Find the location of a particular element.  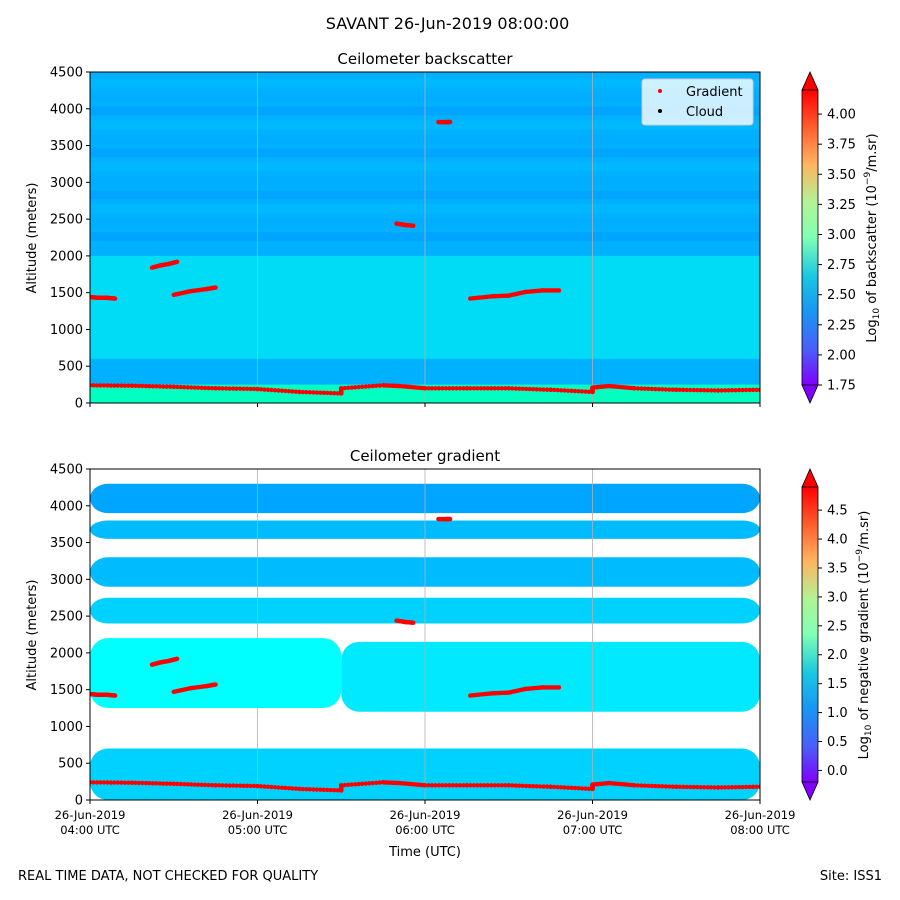

y-tick-label: 3500 is located at coordinates (66, 543).